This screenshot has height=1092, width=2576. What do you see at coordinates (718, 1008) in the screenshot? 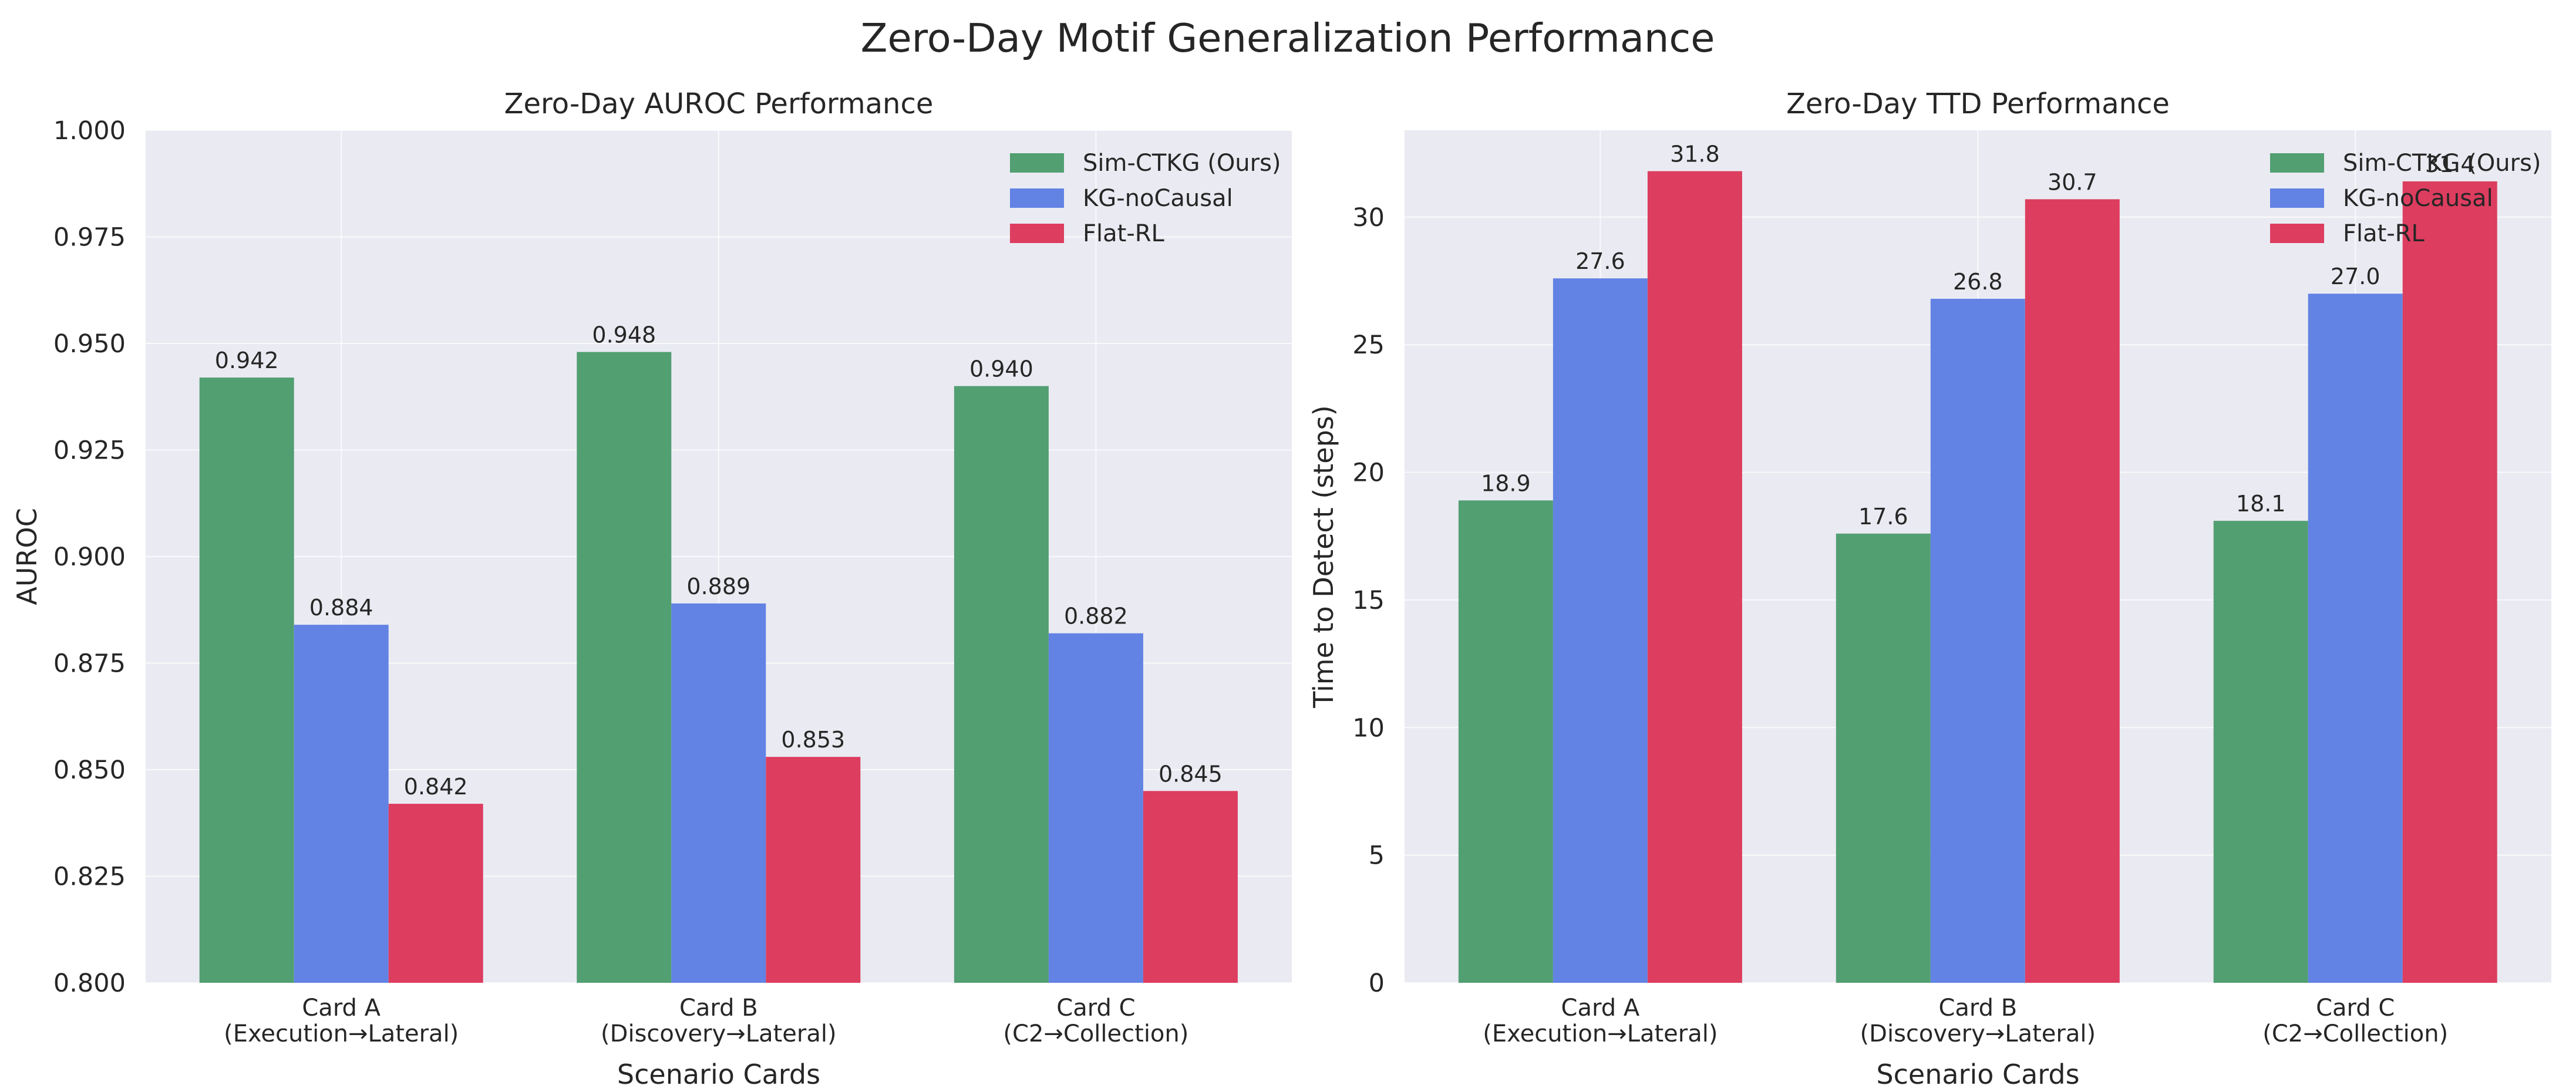
I see `chart1-category-label: Card B` at bounding box center [718, 1008].